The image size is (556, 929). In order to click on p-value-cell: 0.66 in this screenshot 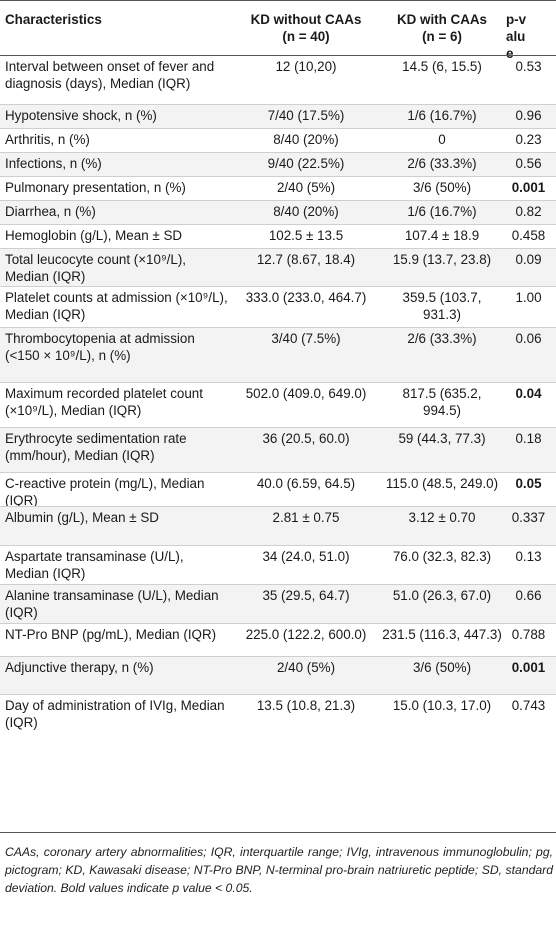, I will do `click(528, 595)`.